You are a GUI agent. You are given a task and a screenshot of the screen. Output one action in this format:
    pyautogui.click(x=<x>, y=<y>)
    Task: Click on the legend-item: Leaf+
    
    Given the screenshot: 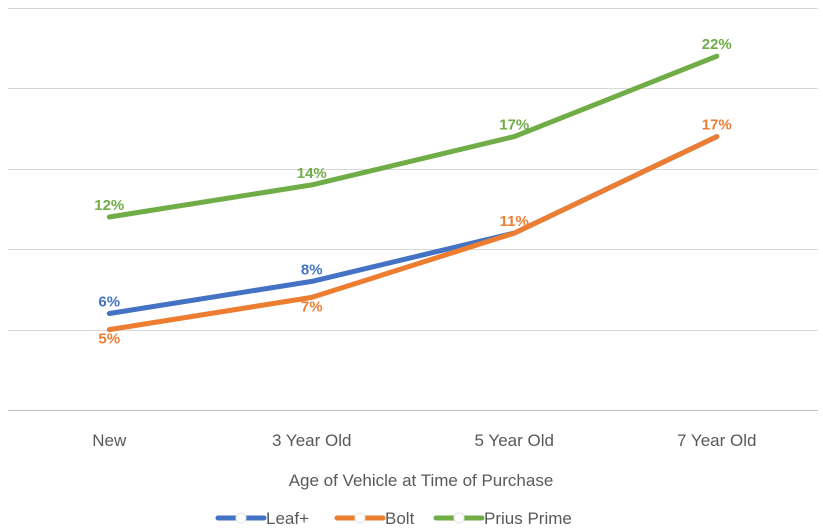 What is the action you would take?
    pyautogui.click(x=262, y=518)
    